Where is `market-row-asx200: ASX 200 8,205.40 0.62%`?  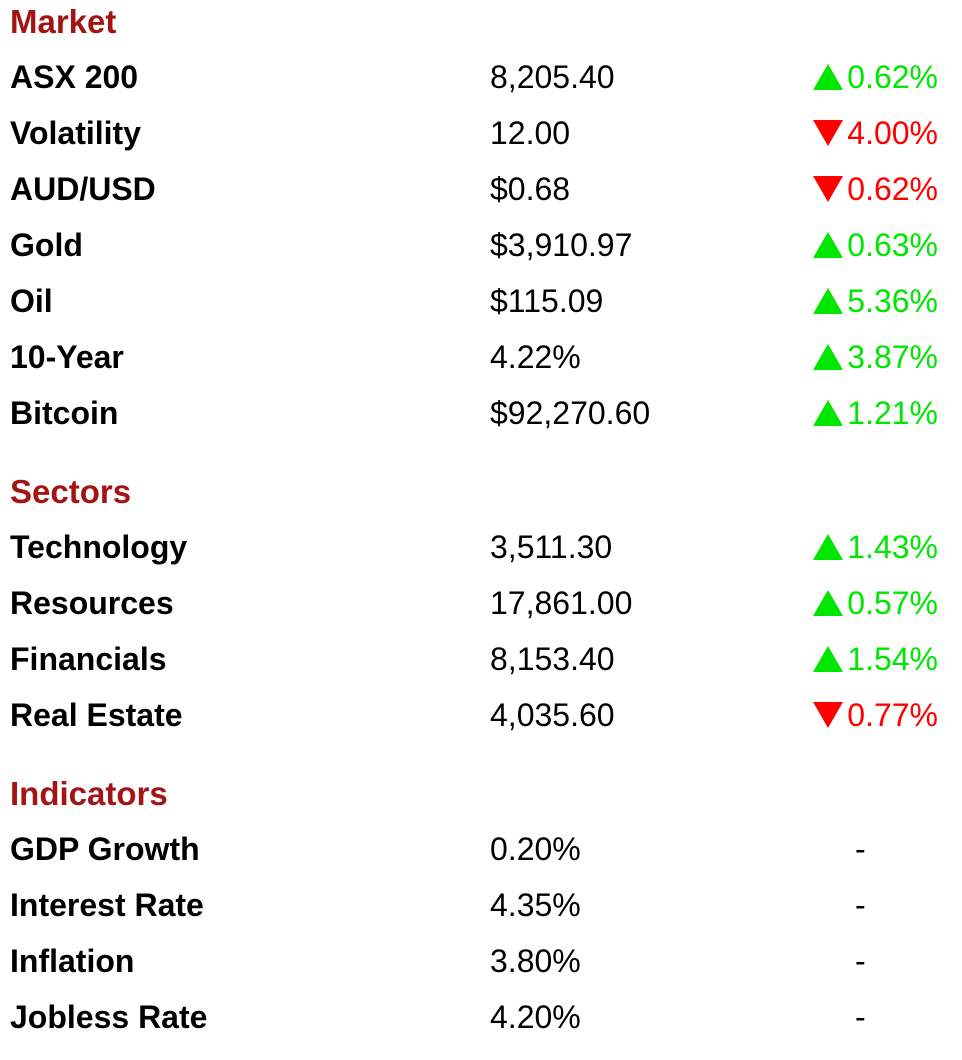
market-row-asx200: ASX 200 8,205.40 0.62% is located at coordinates (481, 77).